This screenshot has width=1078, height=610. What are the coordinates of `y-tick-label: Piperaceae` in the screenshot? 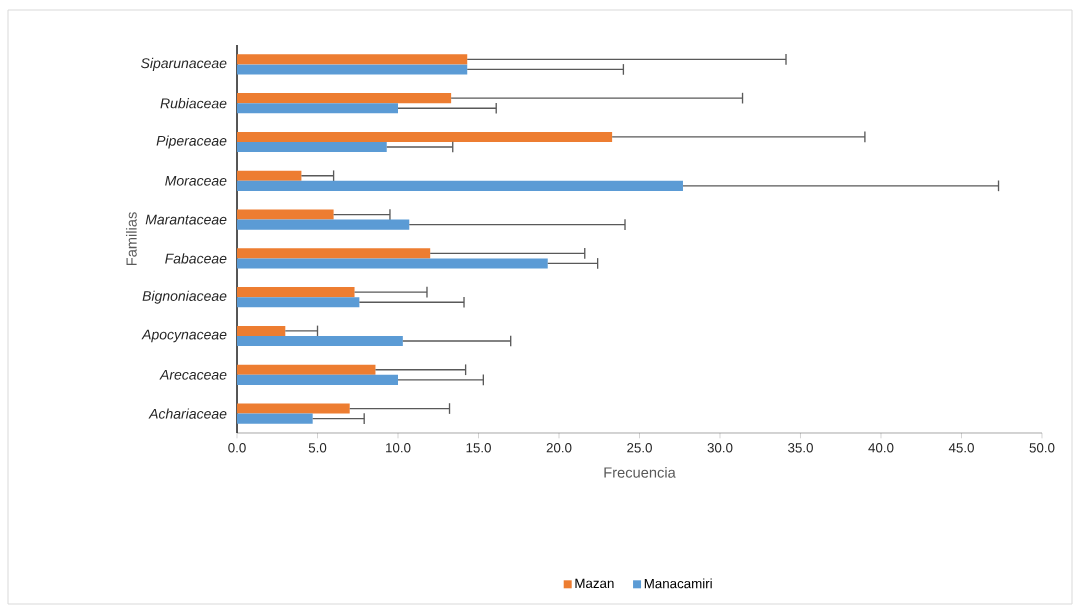 It's located at (191, 142).